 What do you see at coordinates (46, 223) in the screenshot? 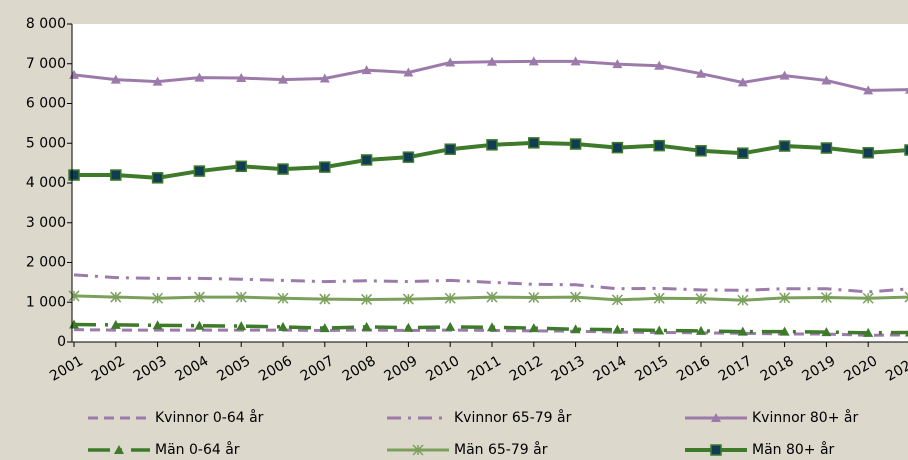
I see `y-tick-label: 3 000` at bounding box center [46, 223].